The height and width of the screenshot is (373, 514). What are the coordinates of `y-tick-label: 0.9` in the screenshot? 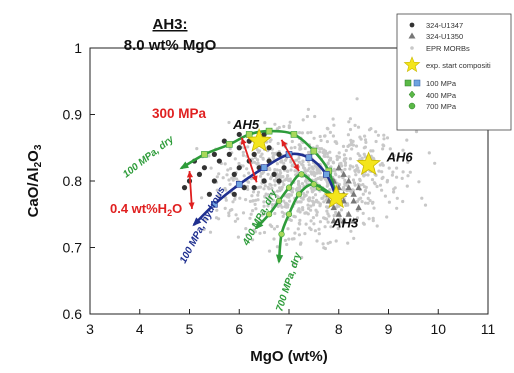 It's located at (73, 115).